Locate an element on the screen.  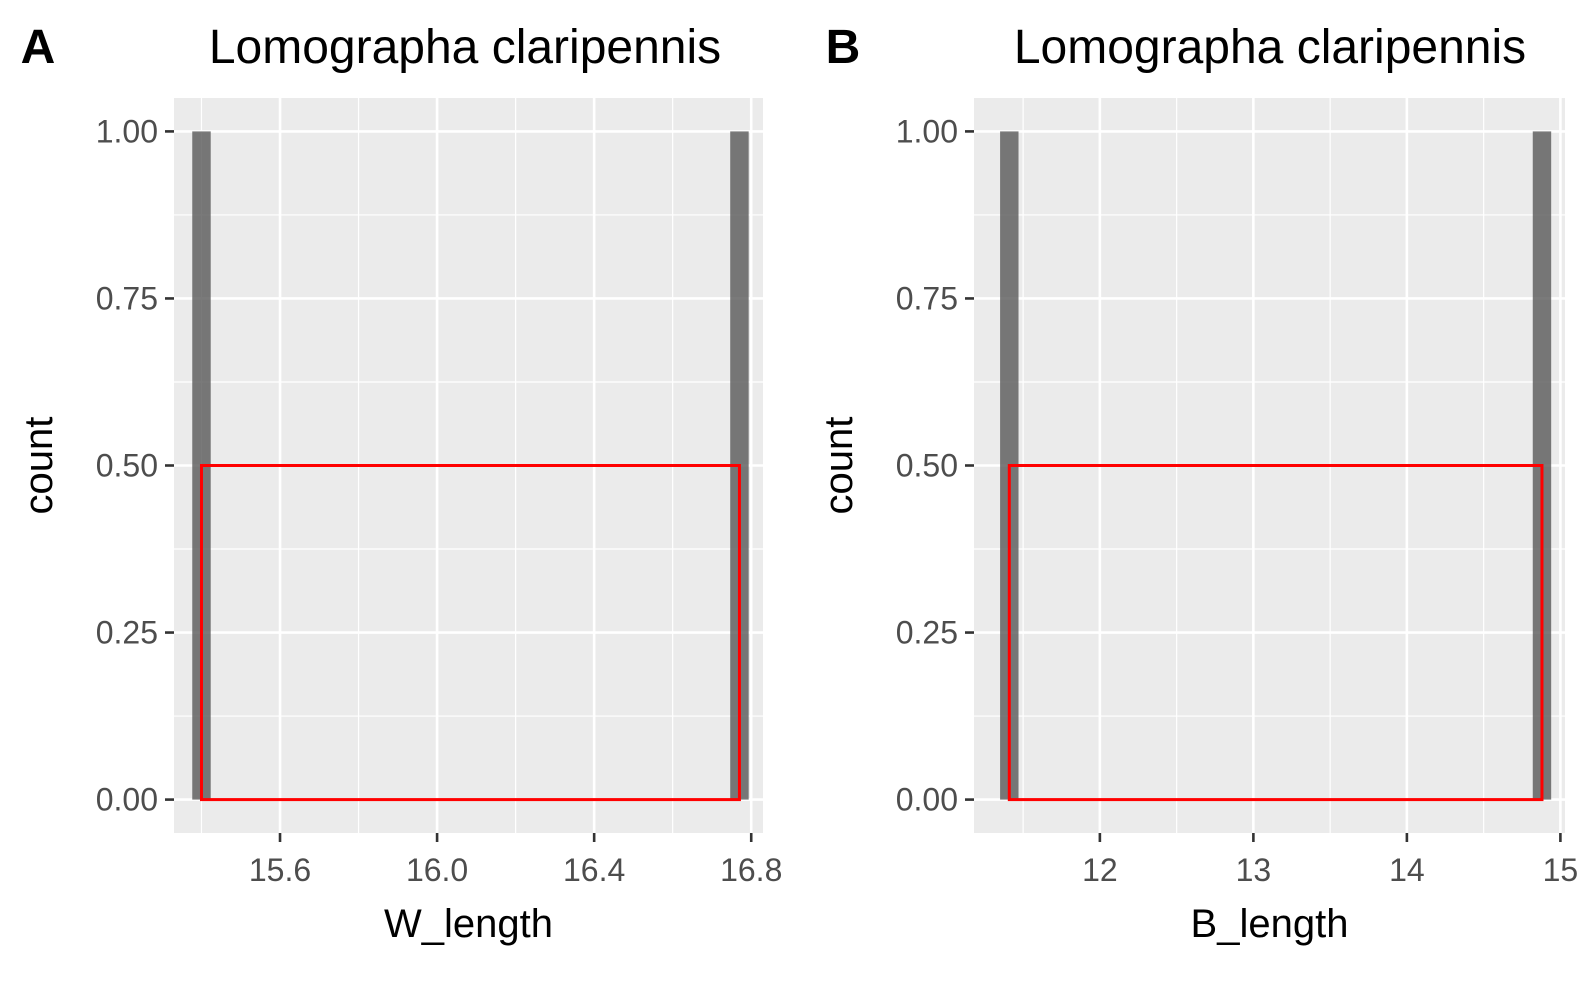
x-tick-label: 13 is located at coordinates (1254, 870).